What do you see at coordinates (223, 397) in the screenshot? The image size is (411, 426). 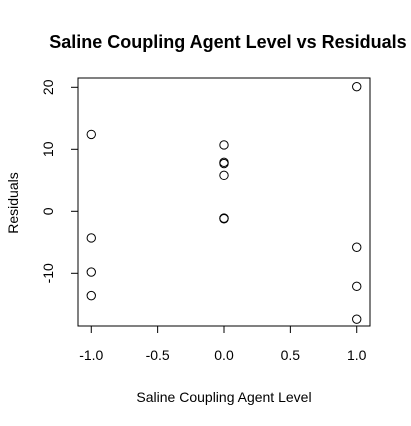 I see `x-axis-label: Saline Coupling Agent Level` at bounding box center [223, 397].